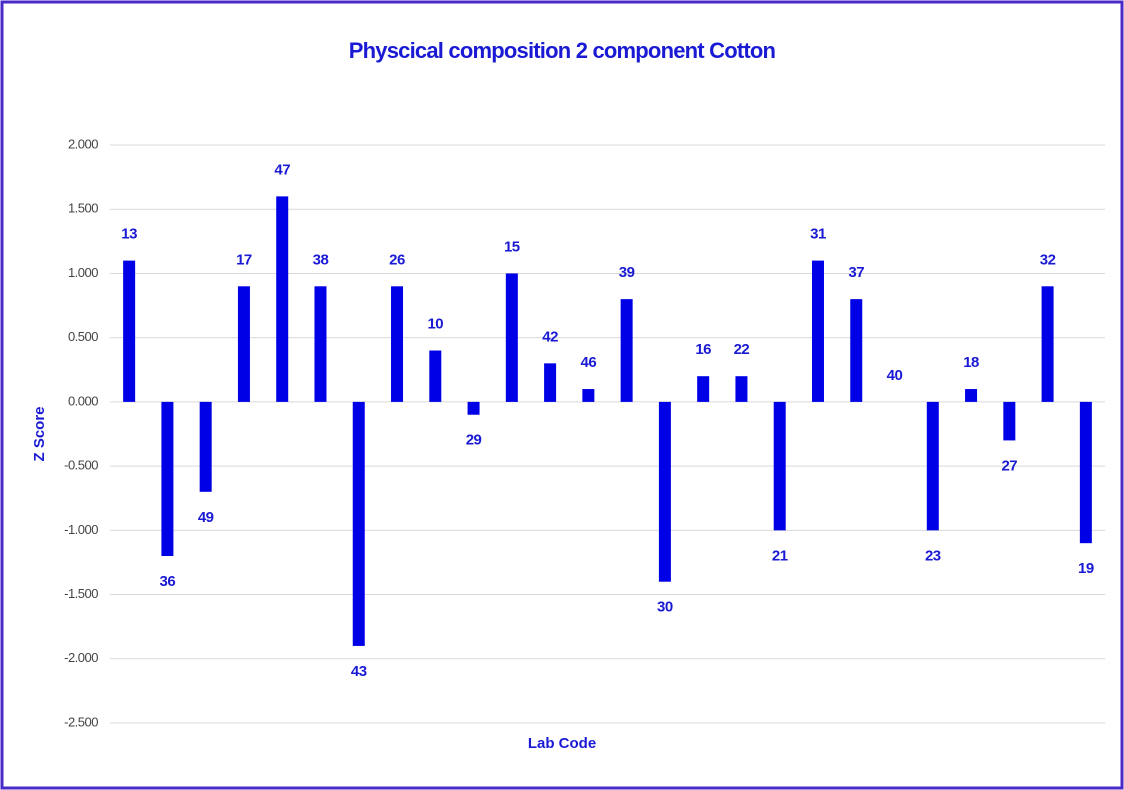  I want to click on y-tick-label: 0.500, so click(83, 336).